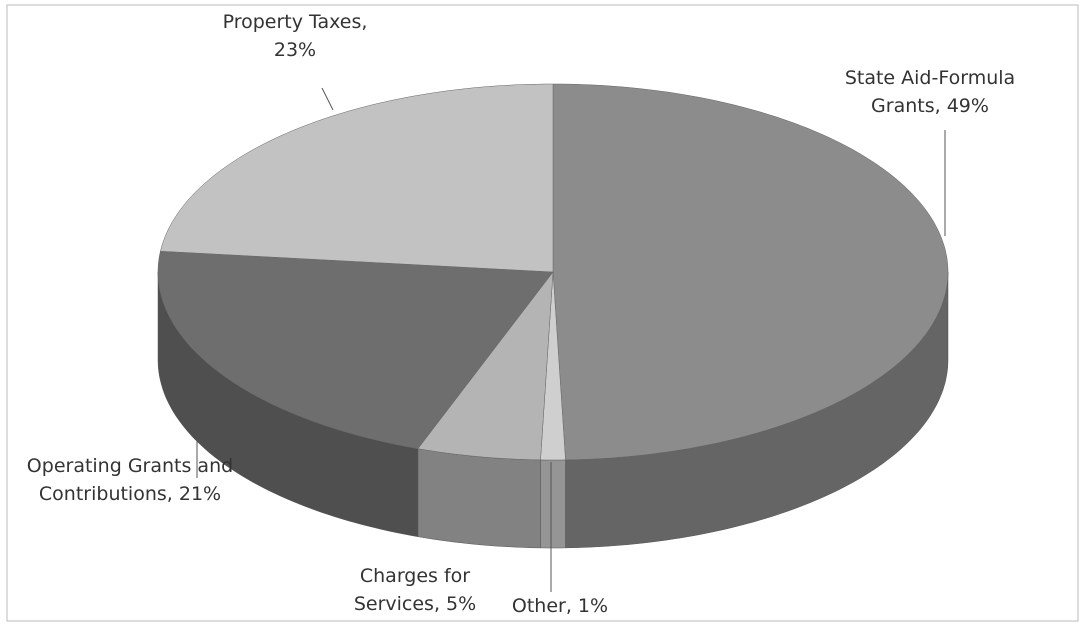 This screenshot has width=1085, height=629. Describe the element at coordinates (415, 590) in the screenshot. I see `slice-label: Charges for Services, 5%` at that location.